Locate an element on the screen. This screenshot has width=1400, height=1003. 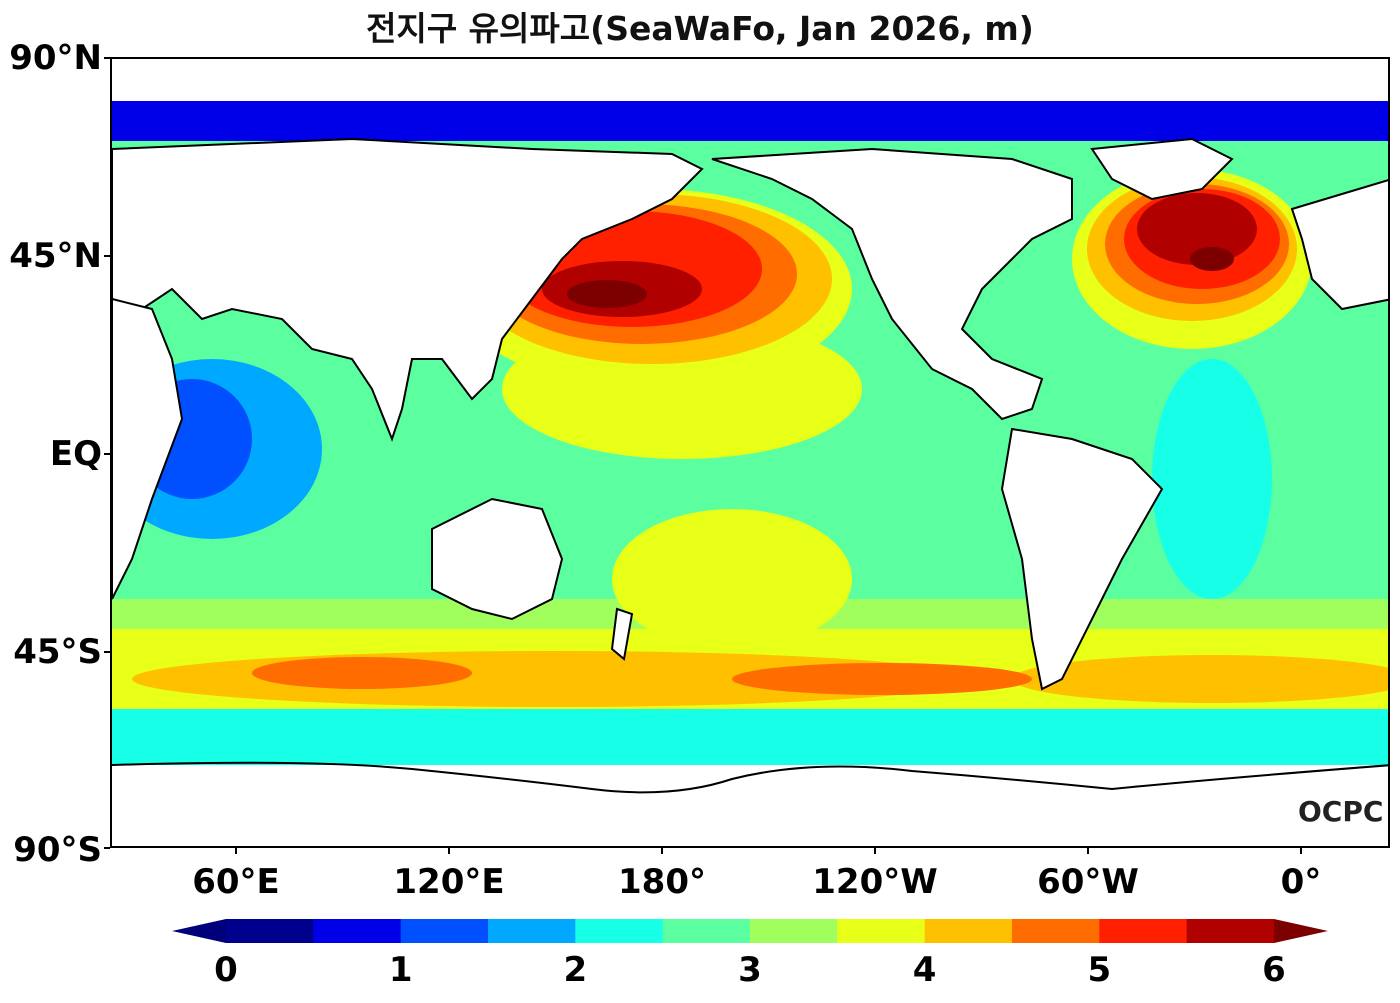
lat-label-90s: 90°S is located at coordinates (57, 850).